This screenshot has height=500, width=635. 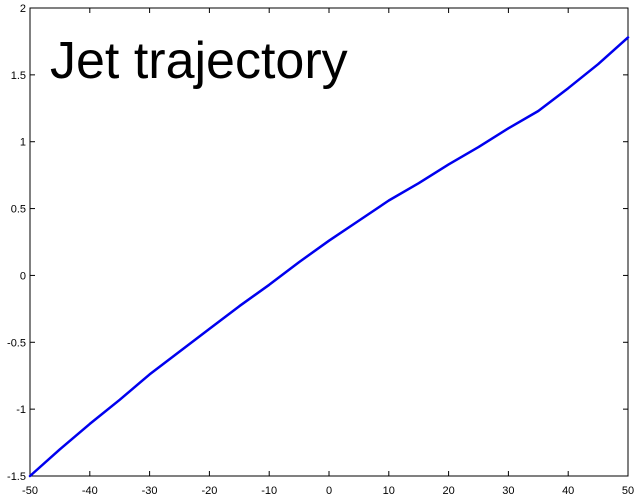 I want to click on y-tick-label: 0, so click(x=23, y=276).